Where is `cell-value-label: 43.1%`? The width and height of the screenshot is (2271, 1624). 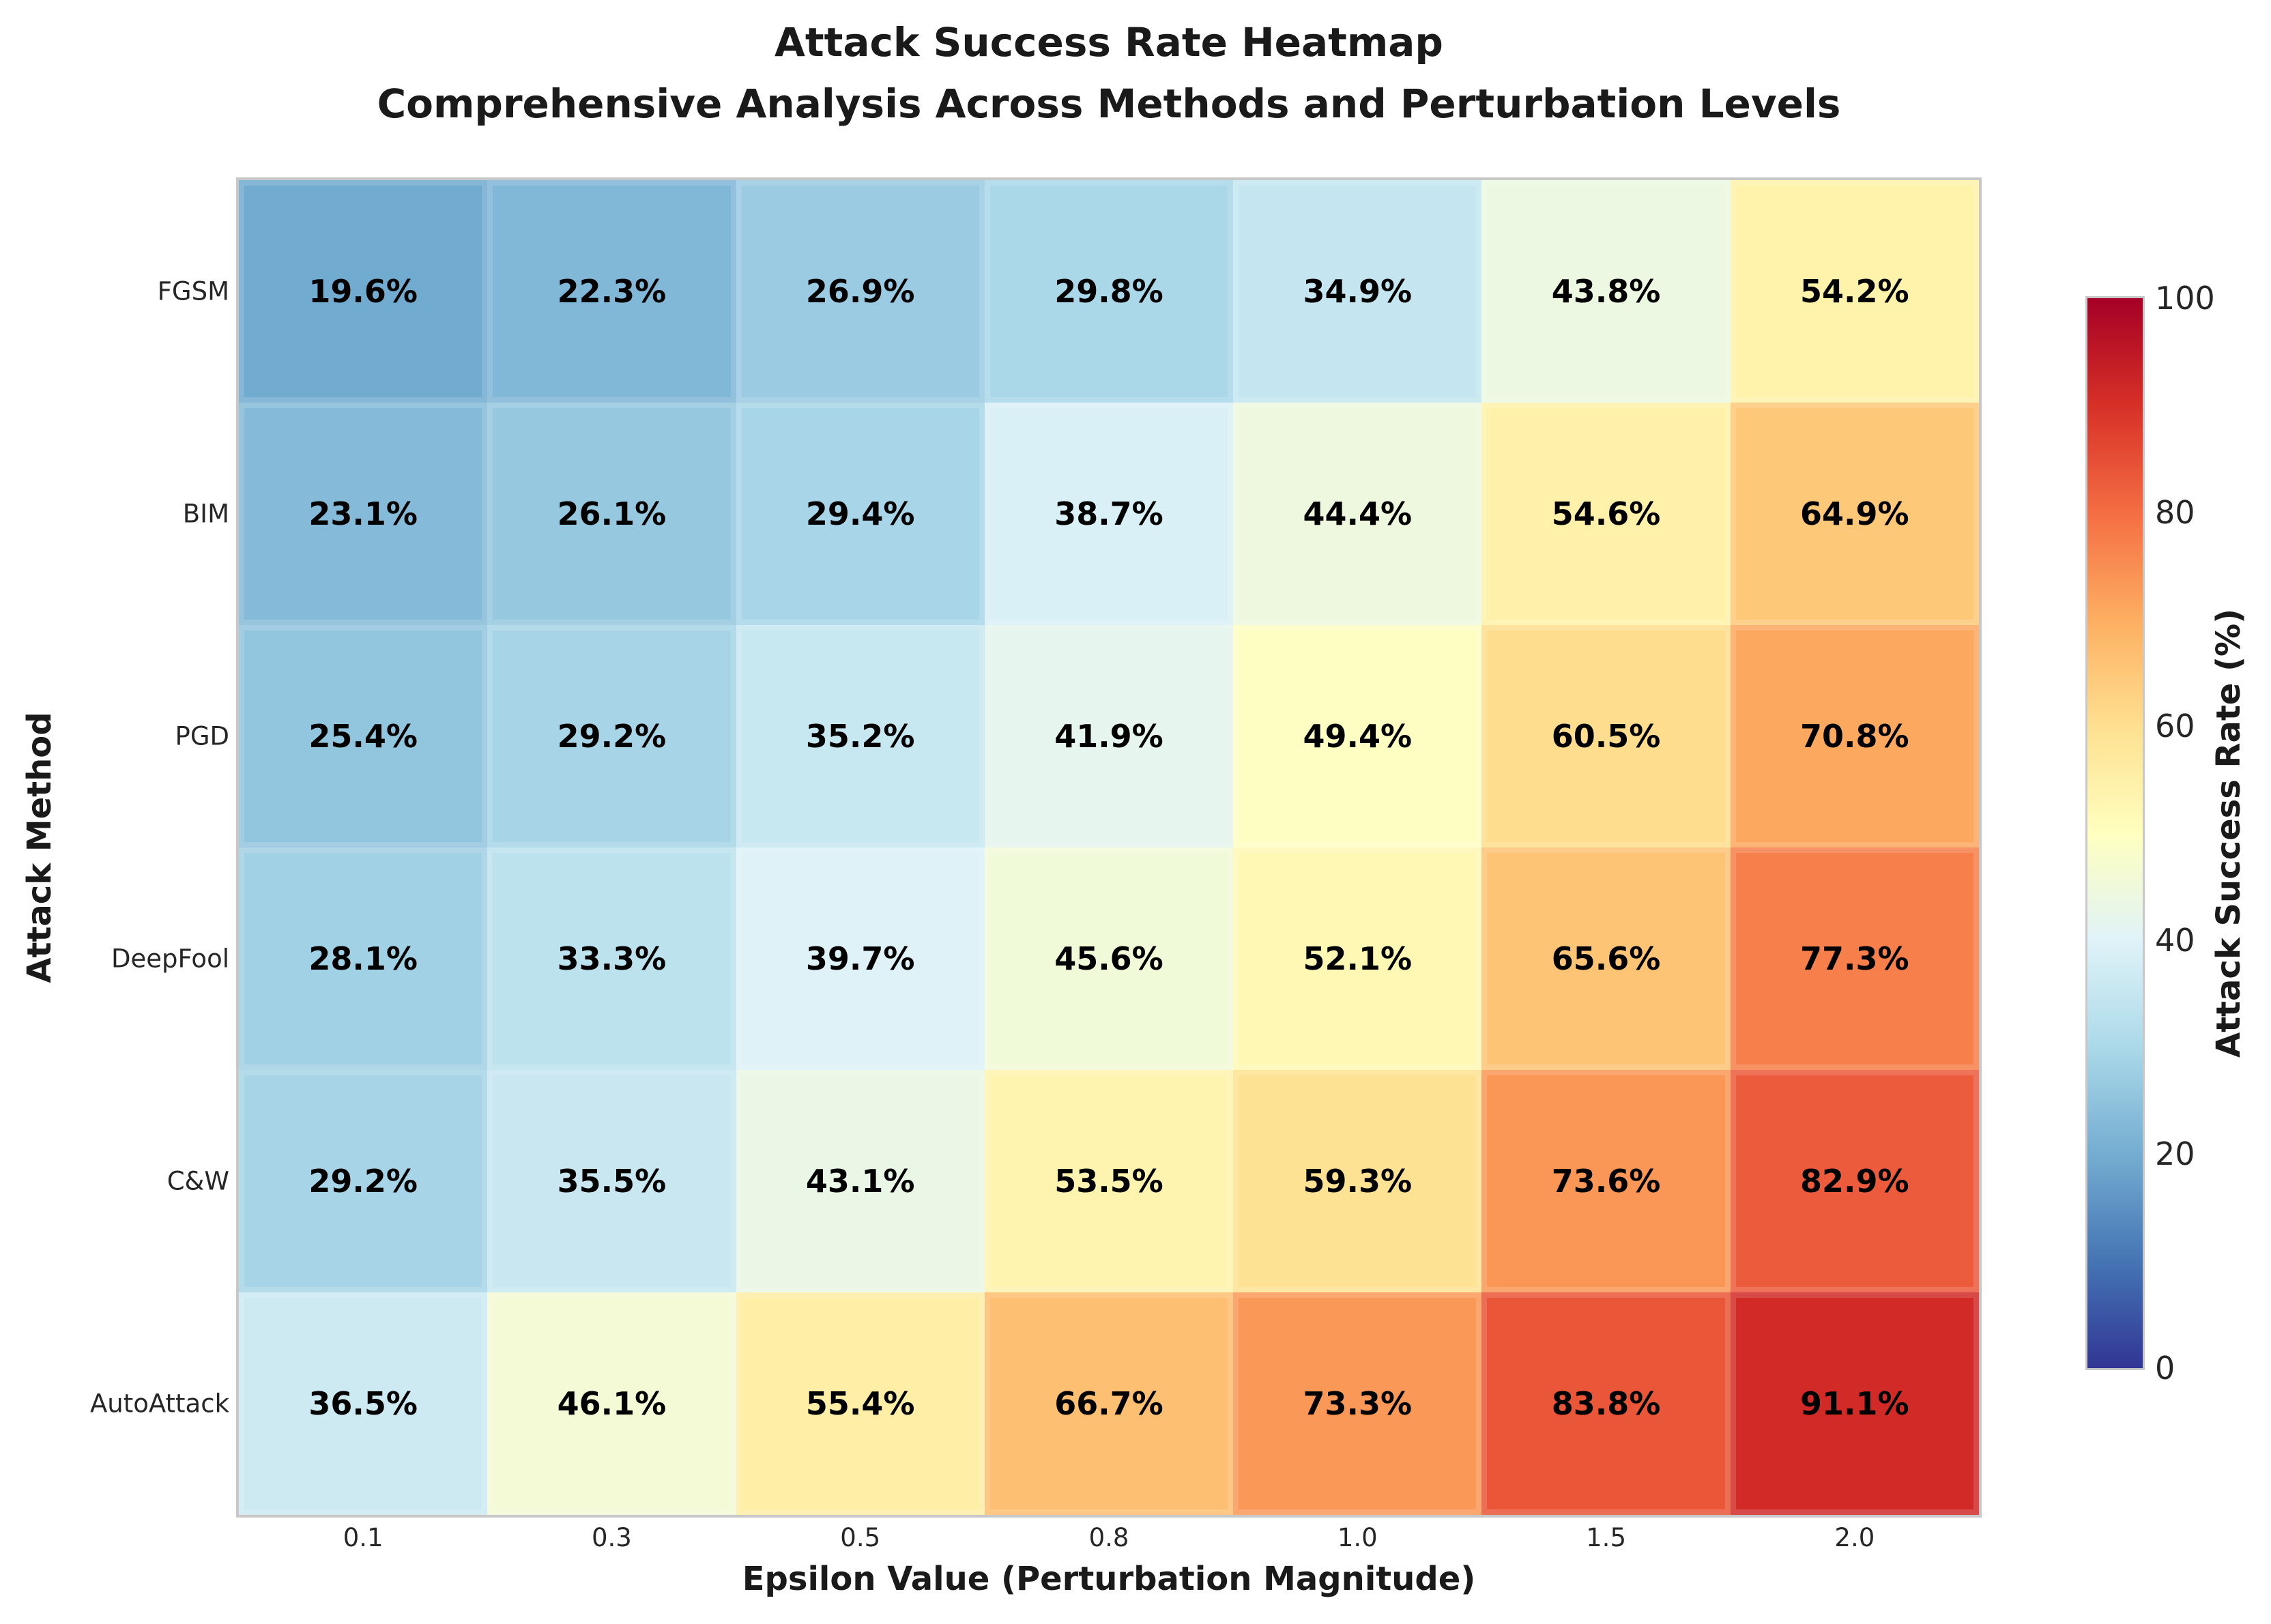
cell-value-label: 43.1% is located at coordinates (860, 1181).